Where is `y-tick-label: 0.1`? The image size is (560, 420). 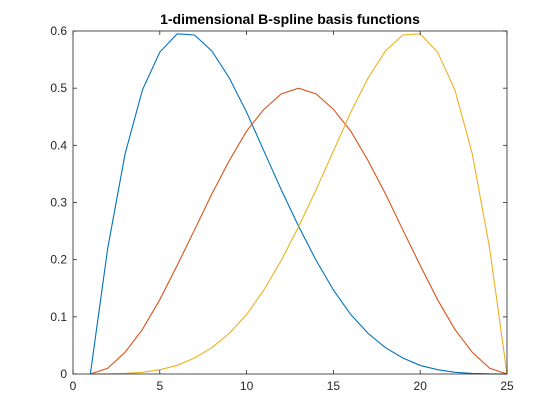 y-tick-label: 0.1 is located at coordinates (58, 317).